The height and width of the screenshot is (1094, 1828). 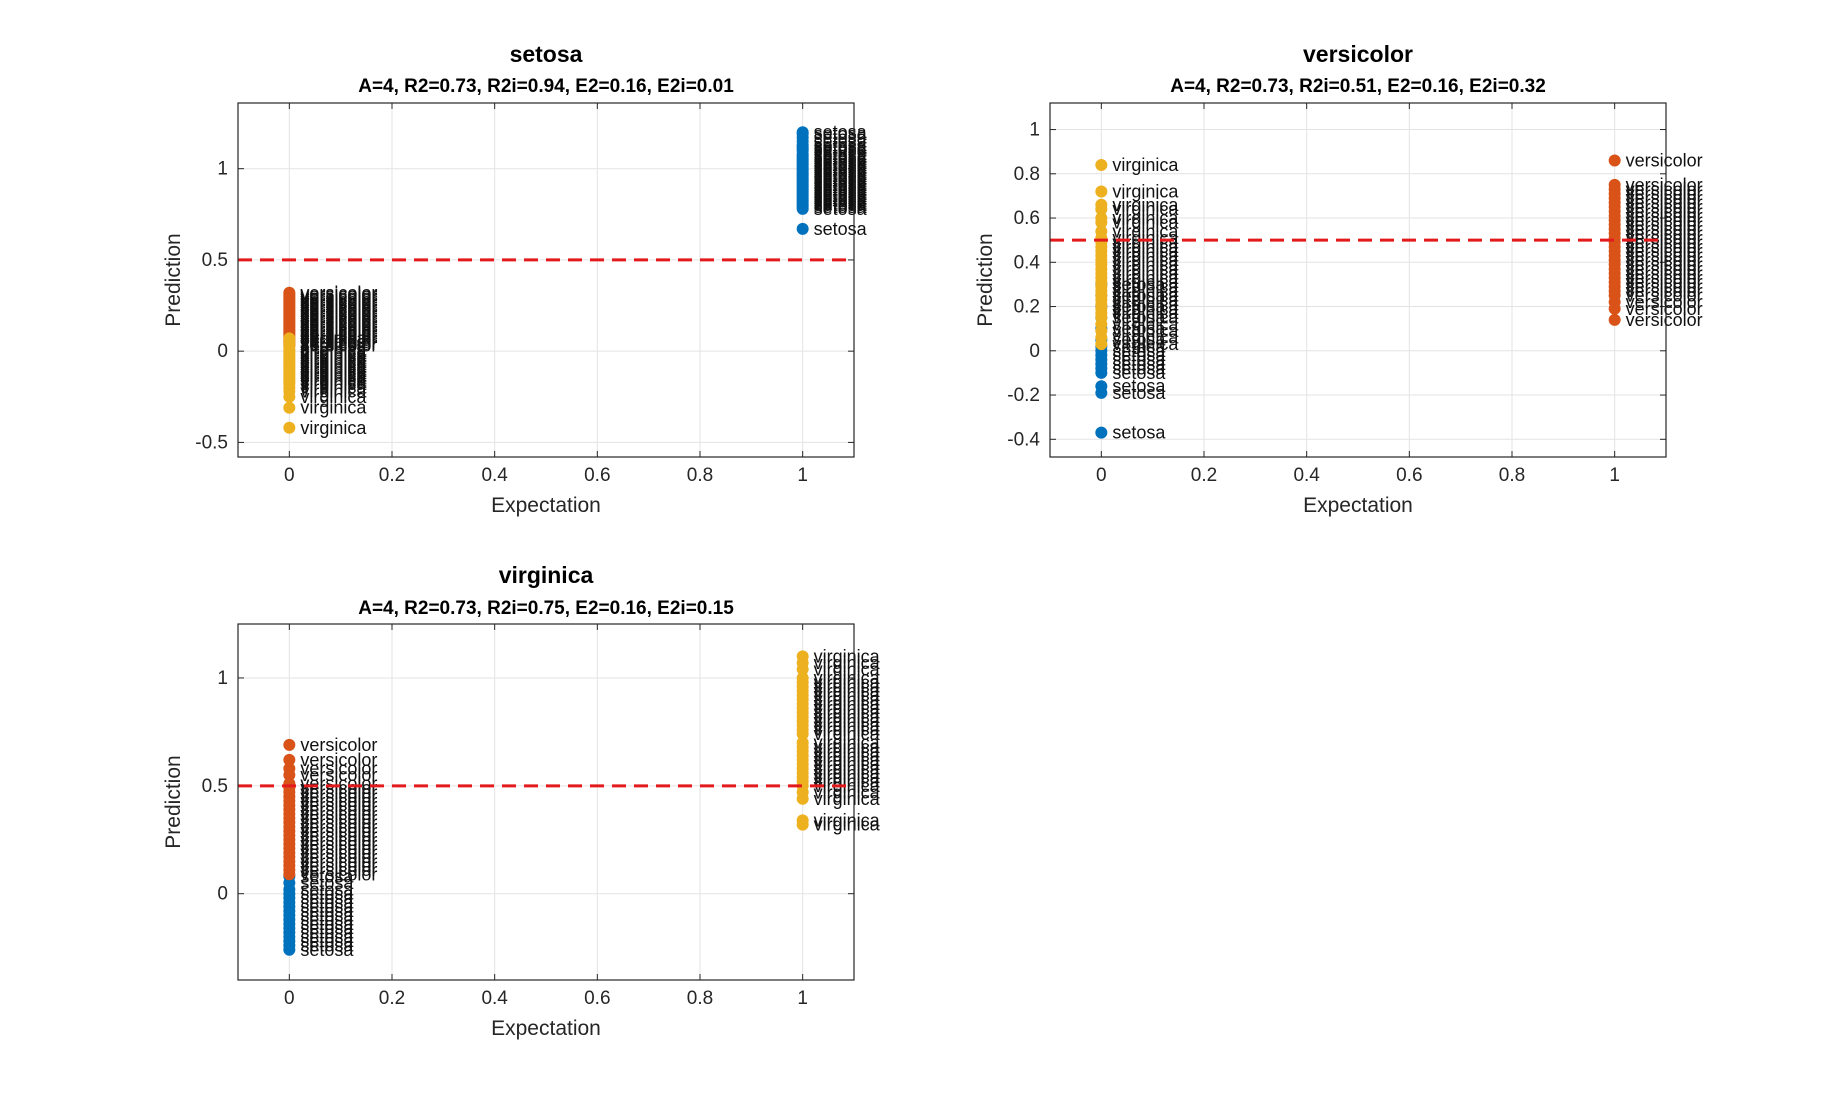 I want to click on y-tick-label: 0.8, so click(x=1027, y=174).